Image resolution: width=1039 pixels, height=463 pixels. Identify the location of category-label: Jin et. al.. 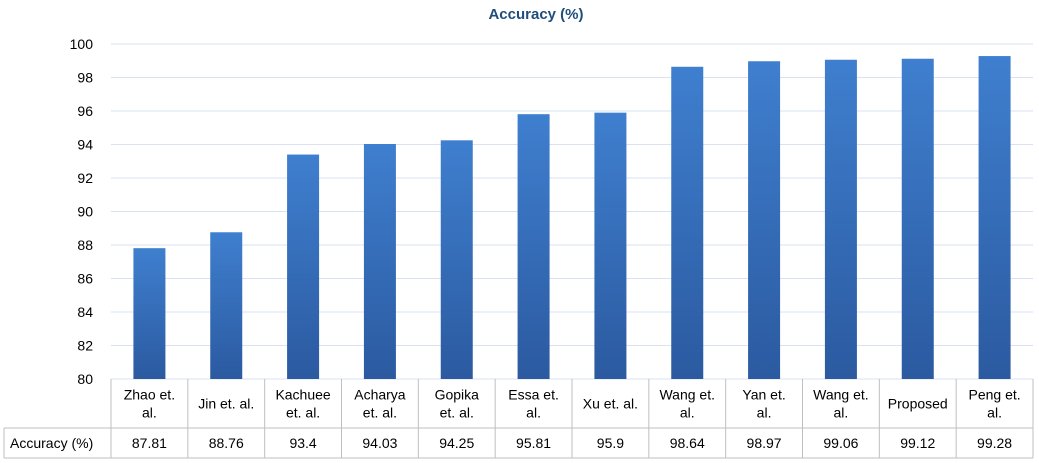
(226, 404).